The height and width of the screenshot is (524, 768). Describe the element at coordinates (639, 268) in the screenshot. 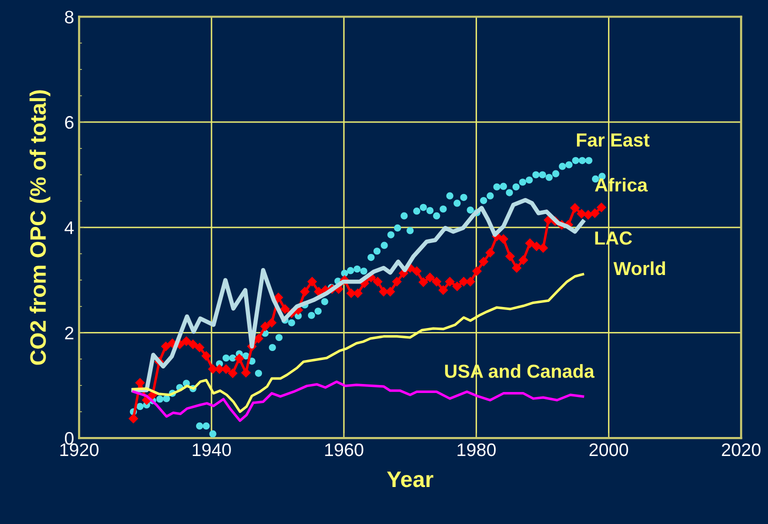

I see `series-label: World` at that location.